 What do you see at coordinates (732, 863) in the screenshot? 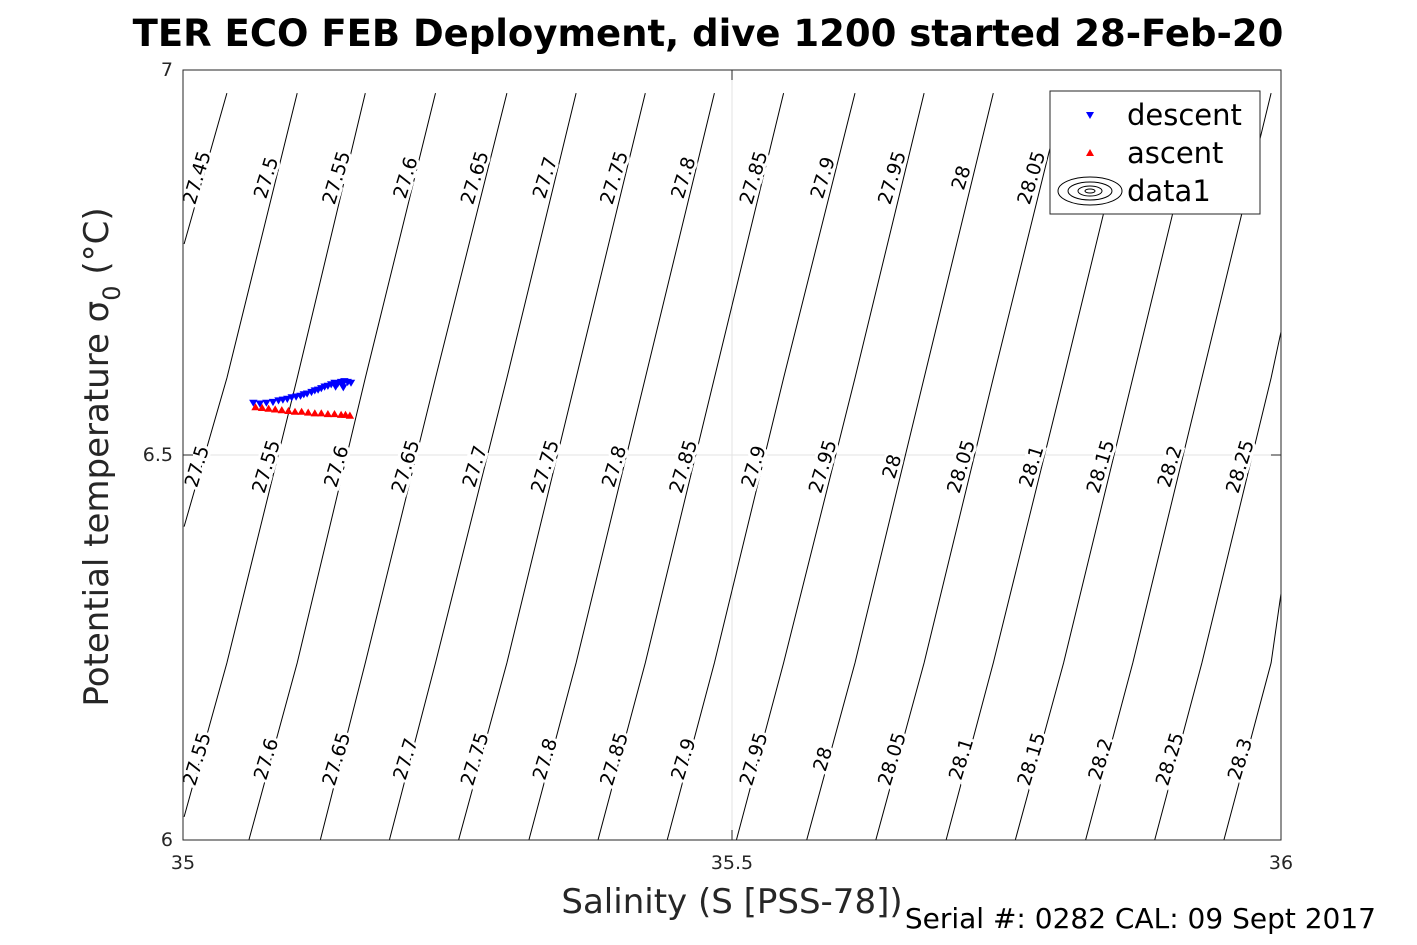
I see `x-tick-label: 35.5` at bounding box center [732, 863].